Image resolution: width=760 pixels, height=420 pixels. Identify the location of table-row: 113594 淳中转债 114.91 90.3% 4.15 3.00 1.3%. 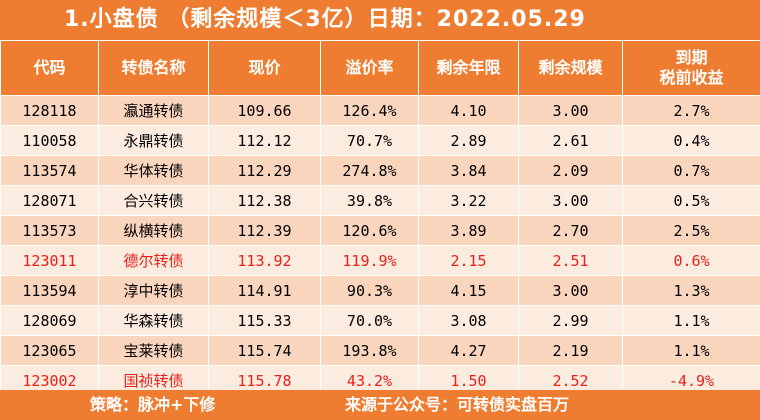
(380, 290).